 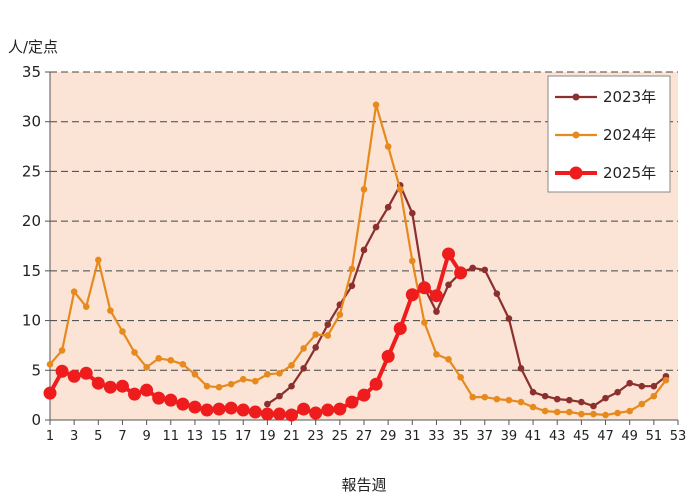 What do you see at coordinates (50, 436) in the screenshot?
I see `x-tick-label-1: 1` at bounding box center [50, 436].